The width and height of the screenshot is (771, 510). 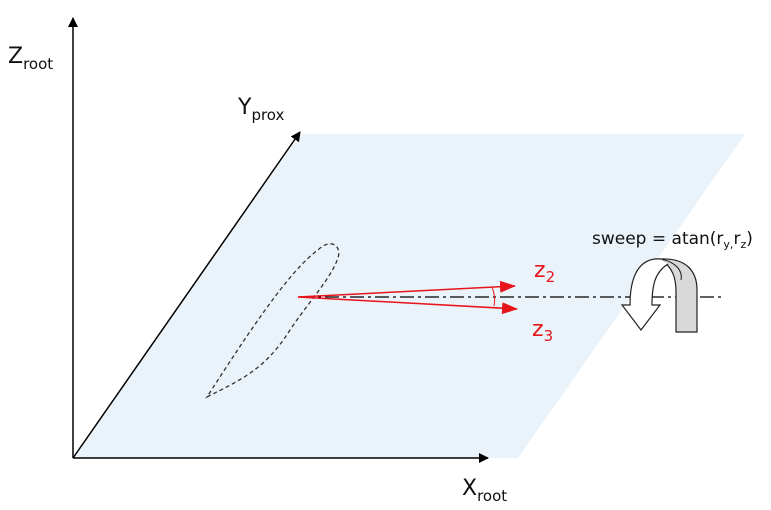 What do you see at coordinates (672, 240) in the screenshot?
I see `sweep-formula: sweep = atan(ry,rz)` at bounding box center [672, 240].